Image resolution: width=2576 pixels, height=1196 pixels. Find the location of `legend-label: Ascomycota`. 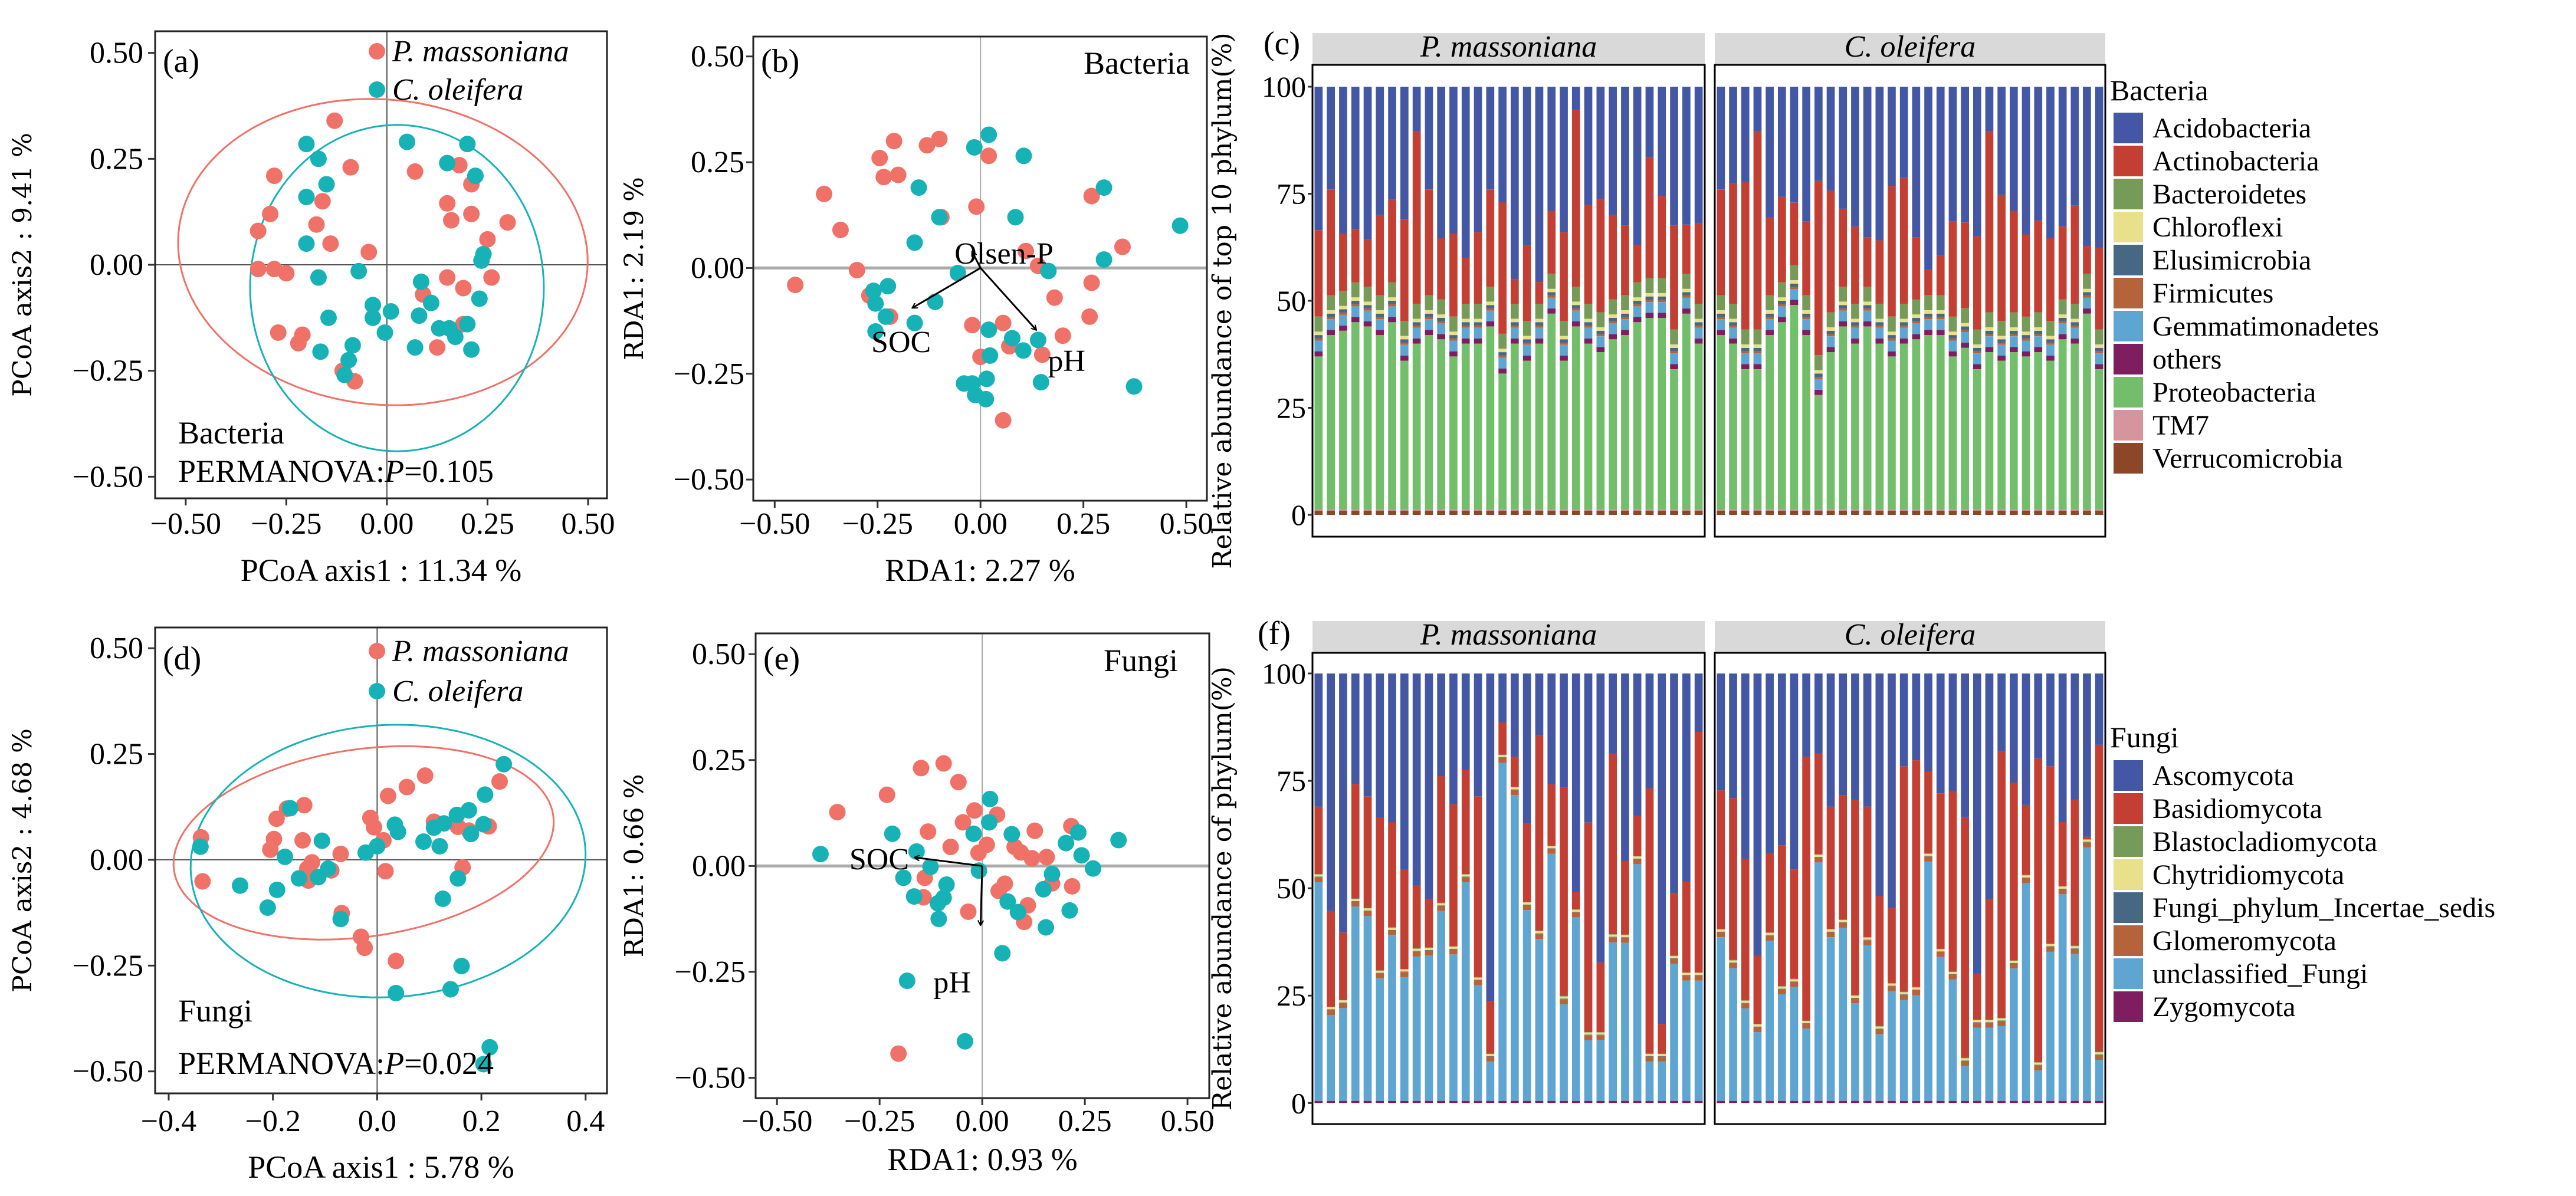

legend-label: Ascomycota is located at coordinates (2223, 775).